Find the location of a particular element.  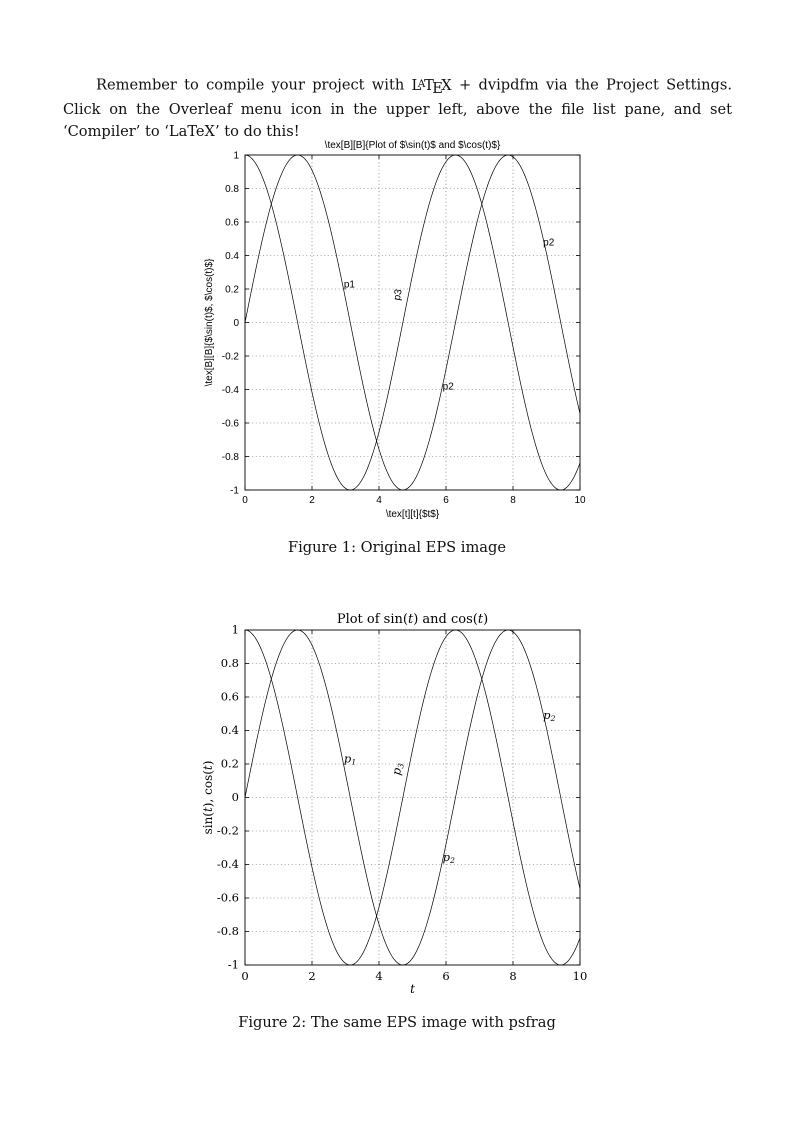

latex-logo-l: L is located at coordinates (416, 85).